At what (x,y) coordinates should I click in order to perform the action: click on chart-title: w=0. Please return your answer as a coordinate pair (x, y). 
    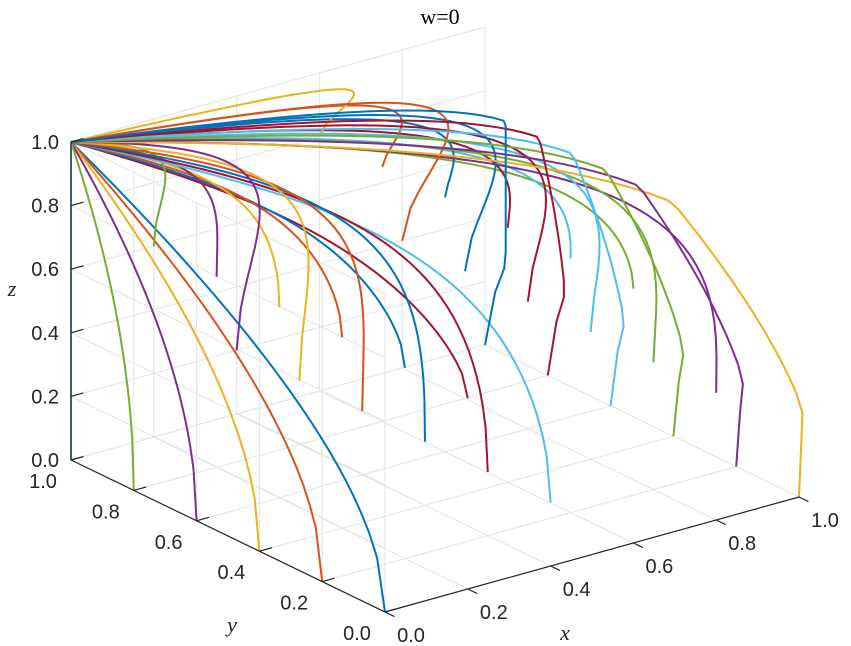
    Looking at the image, I should click on (439, 16).